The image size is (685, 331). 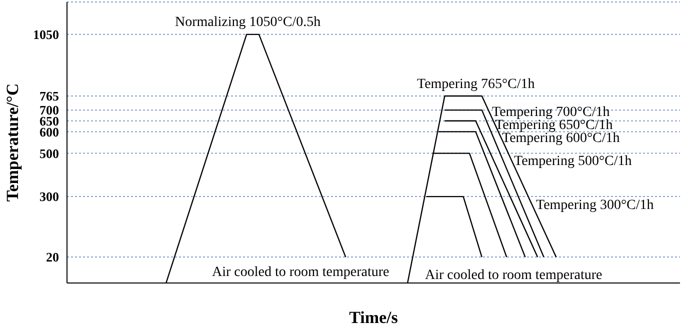 What do you see at coordinates (561, 139) in the screenshot?
I see `annotation: Tempering 600°C/1h` at bounding box center [561, 139].